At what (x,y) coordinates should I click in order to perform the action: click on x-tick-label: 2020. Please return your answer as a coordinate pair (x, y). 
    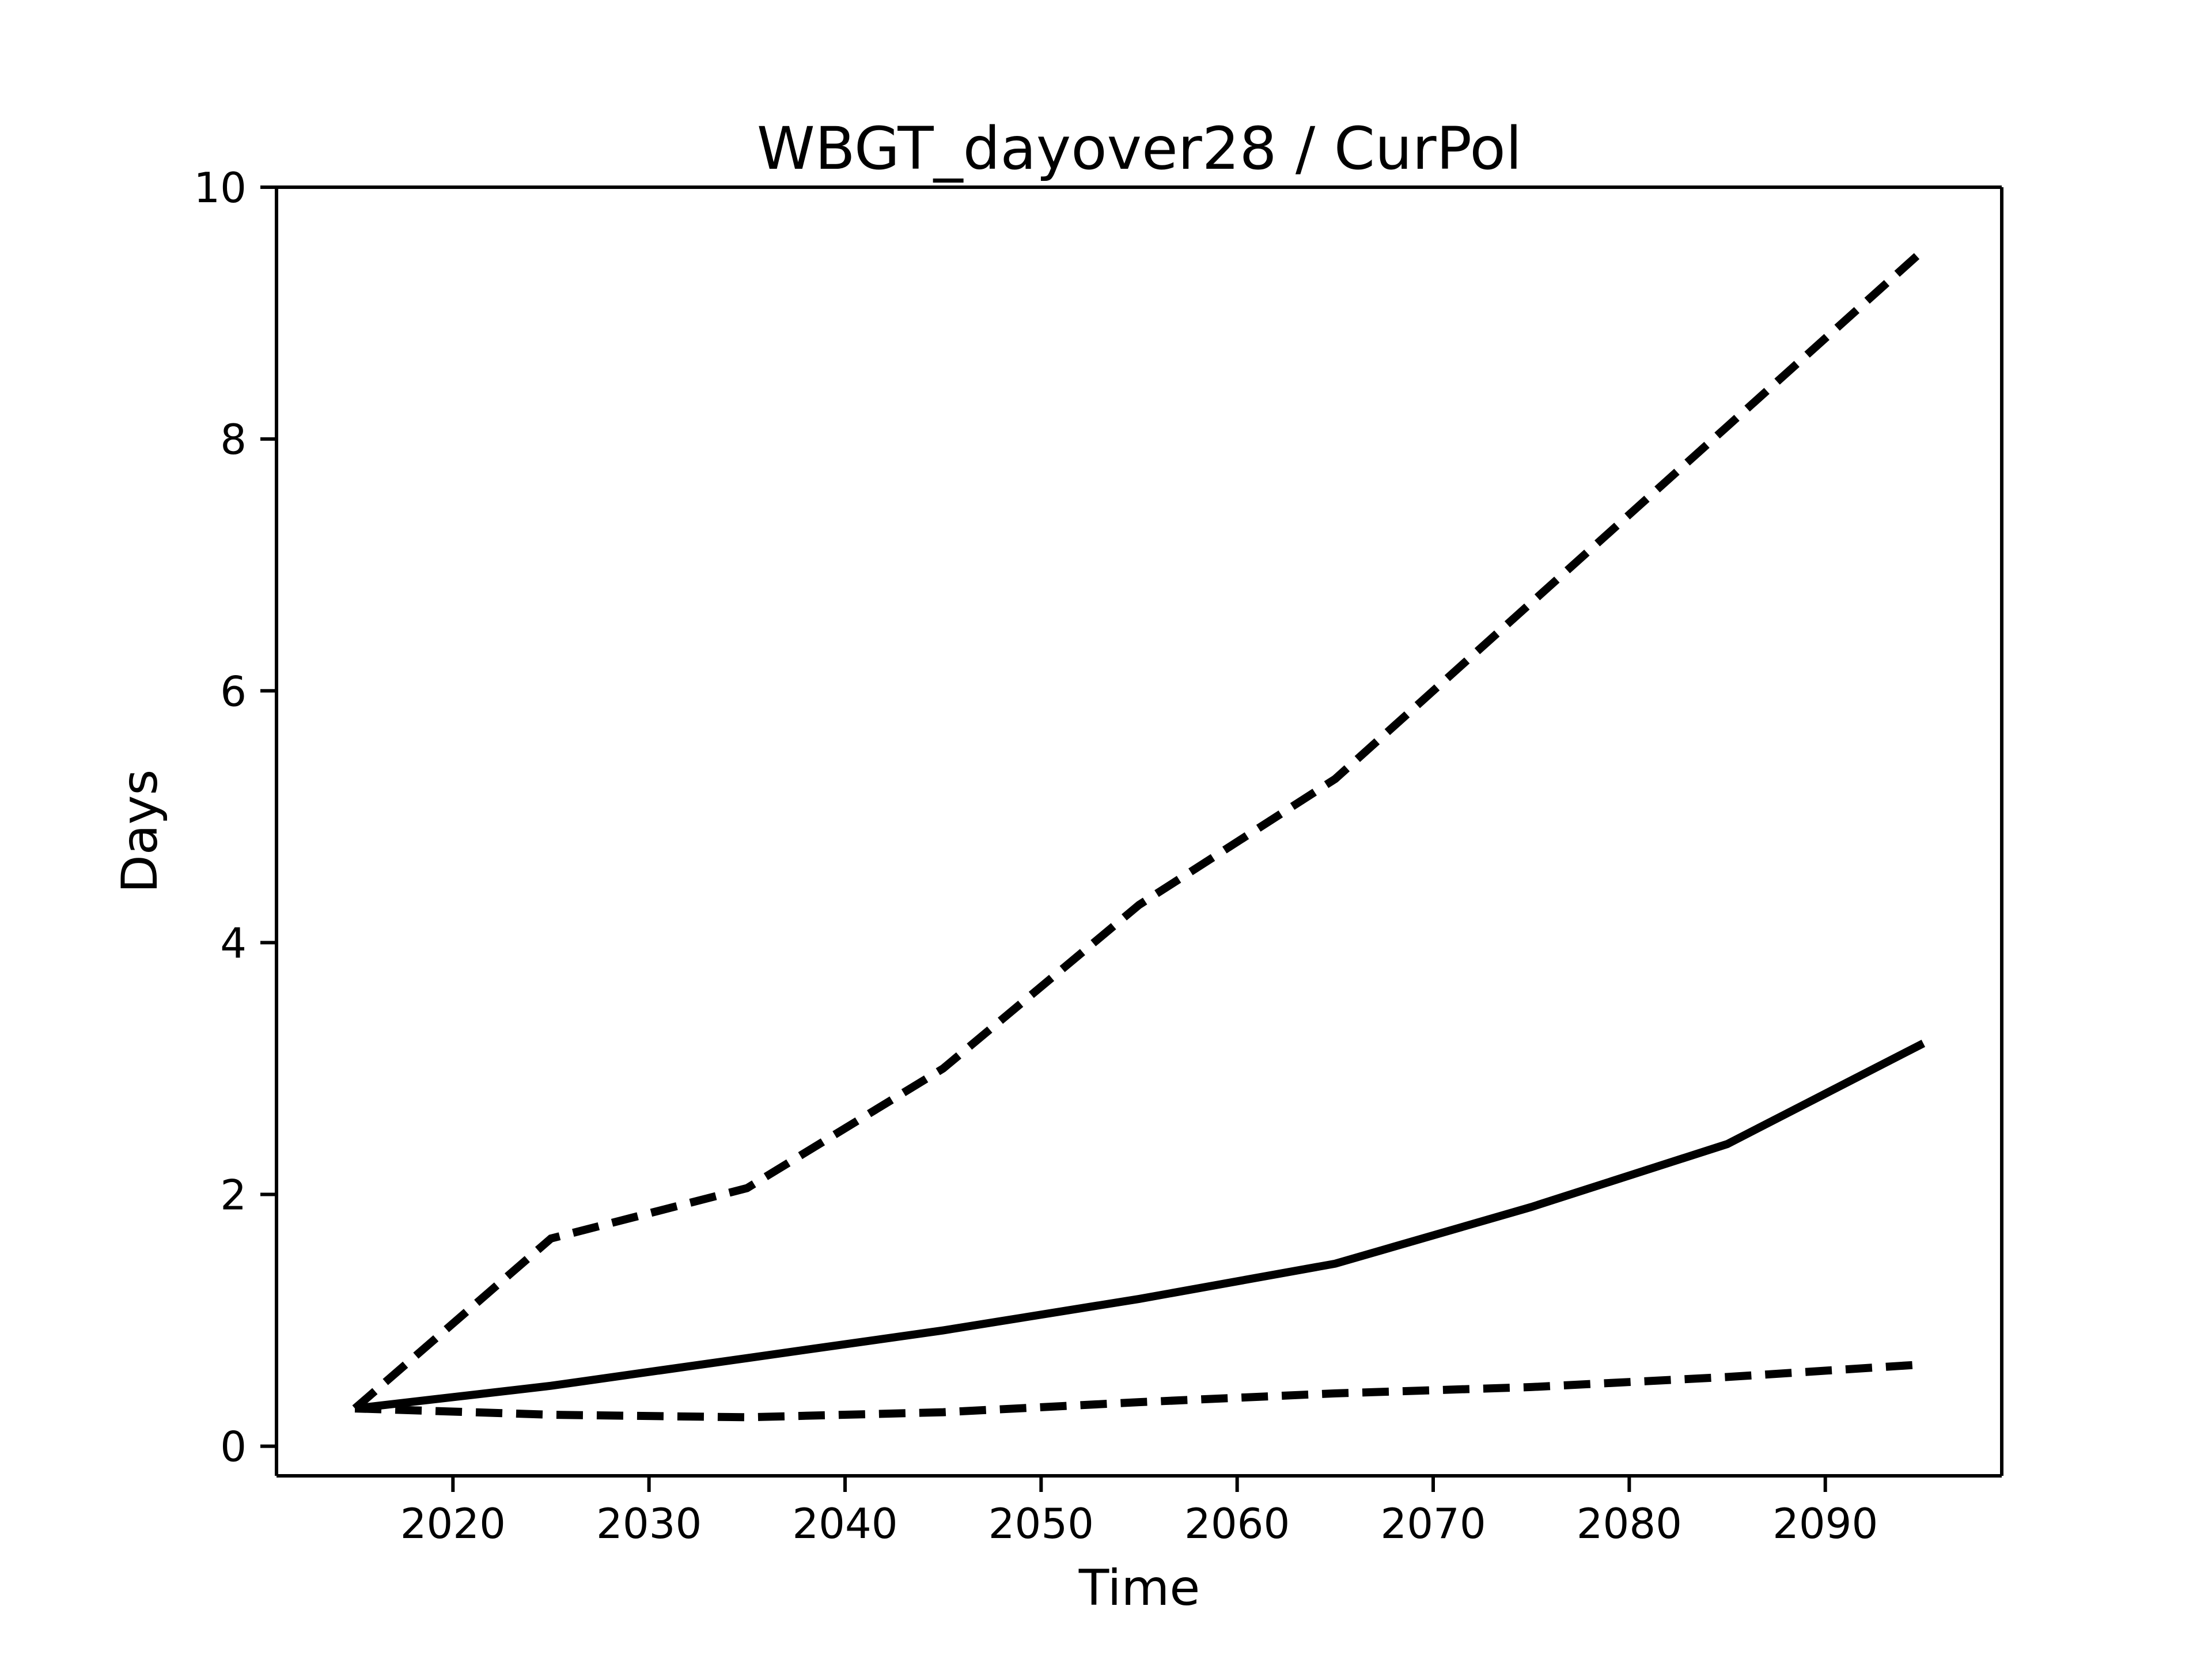
    Looking at the image, I should click on (453, 1523).